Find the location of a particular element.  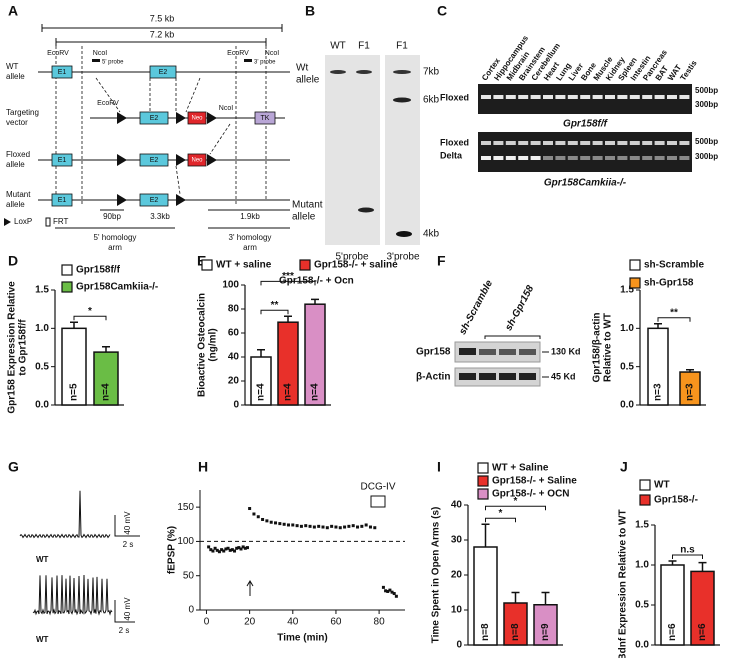

genotype-label: Gpr158Camkiia-/- is located at coordinates (585, 183).